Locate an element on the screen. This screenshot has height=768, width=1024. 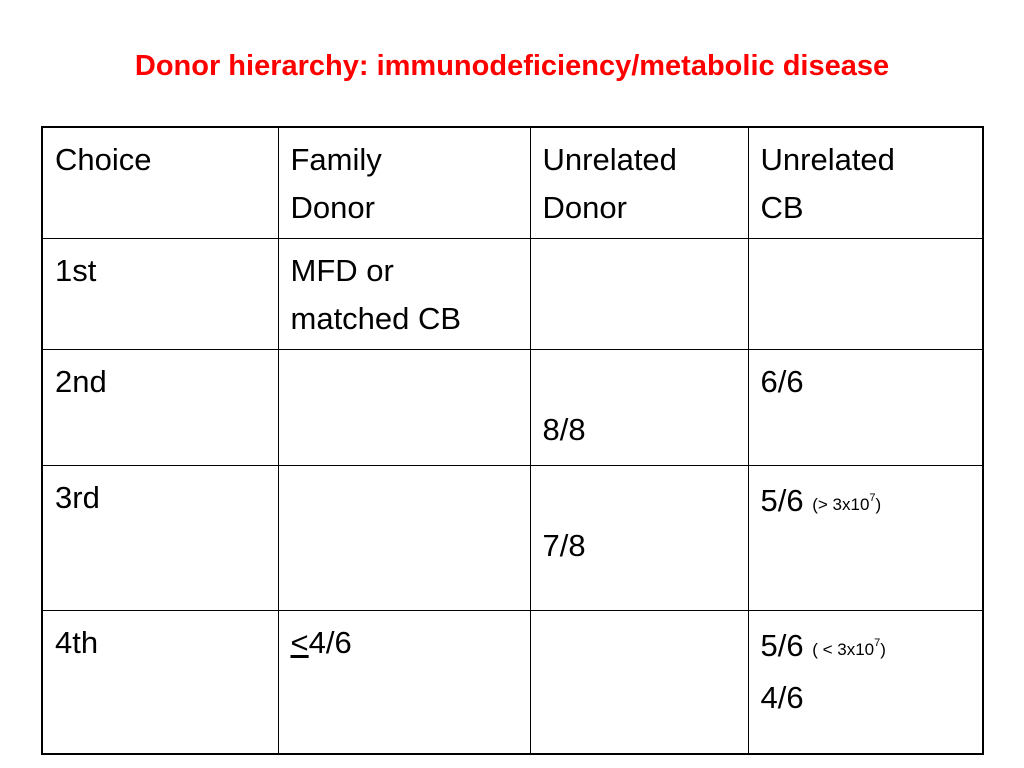
cell-cb-4th: 5/6 ( < 3x107) 4/6 is located at coordinates (865, 682).